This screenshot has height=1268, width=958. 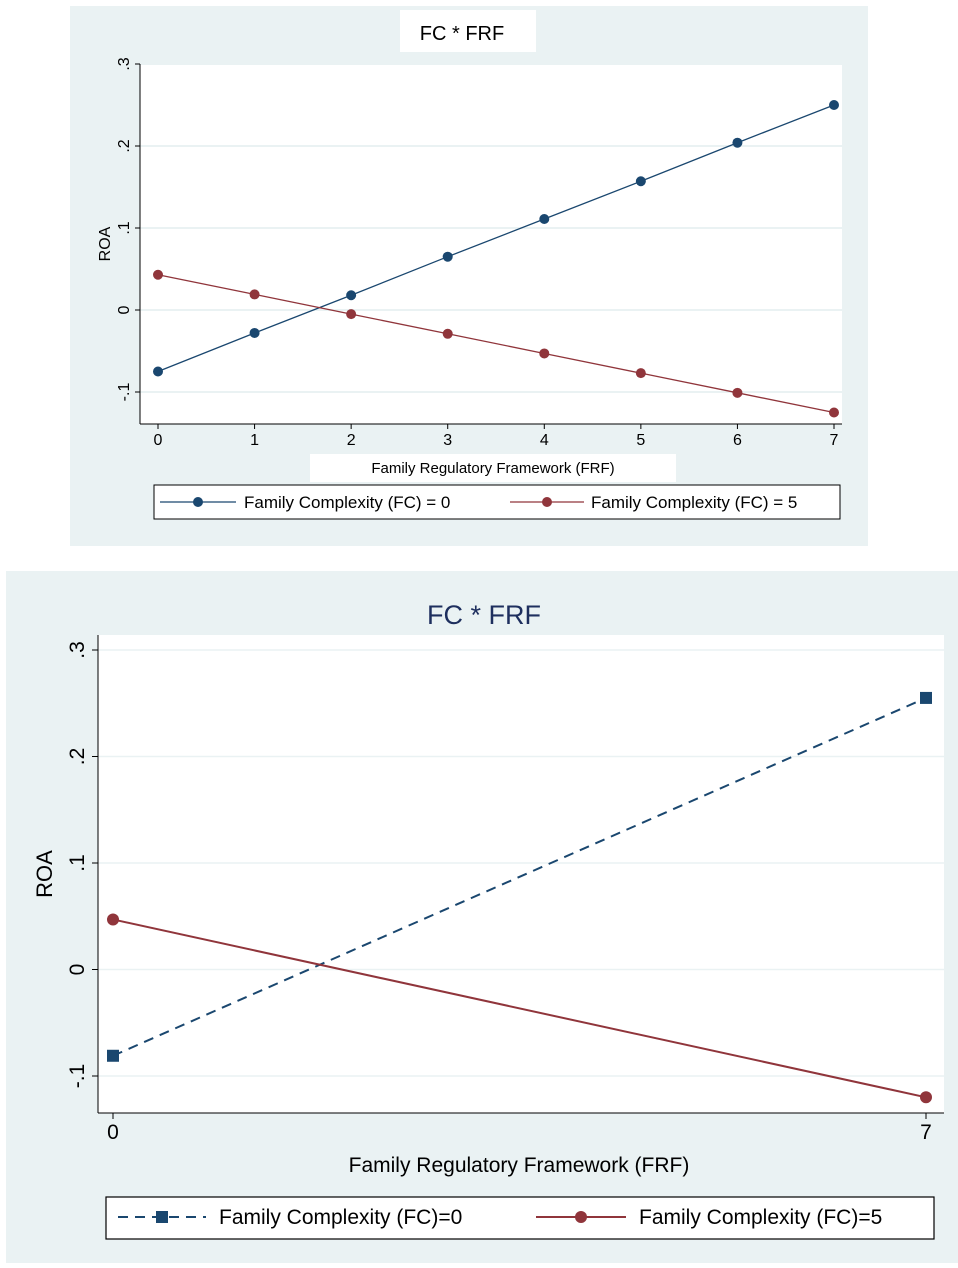 I want to click on chart-bottom-x-axis-label: Family Regulatory Framework (FRF), so click(x=519, y=1165).